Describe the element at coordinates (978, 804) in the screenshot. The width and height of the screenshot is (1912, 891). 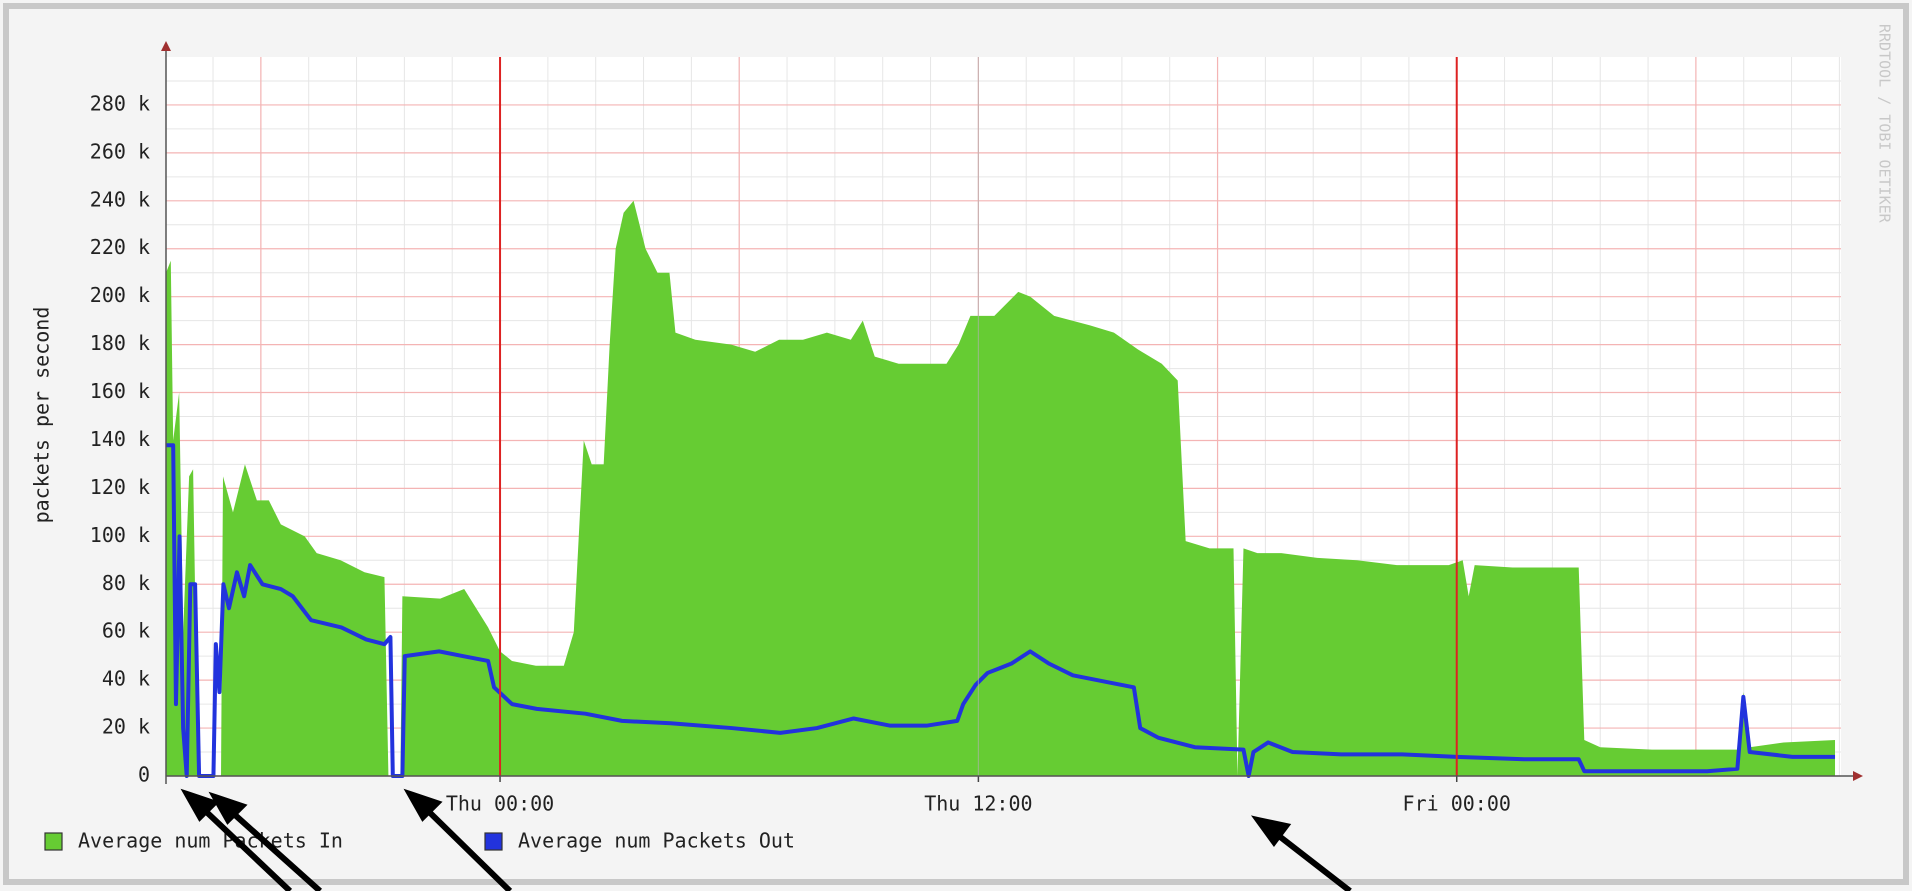
I see `x-tick-label: Thu 12:00` at that location.